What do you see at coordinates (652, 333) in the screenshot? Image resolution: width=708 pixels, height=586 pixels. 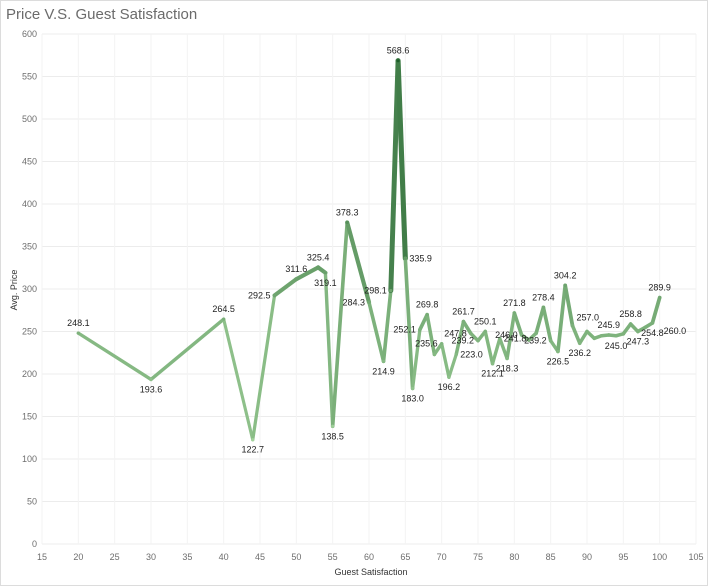 I see `data-label: 254.8` at bounding box center [652, 333].